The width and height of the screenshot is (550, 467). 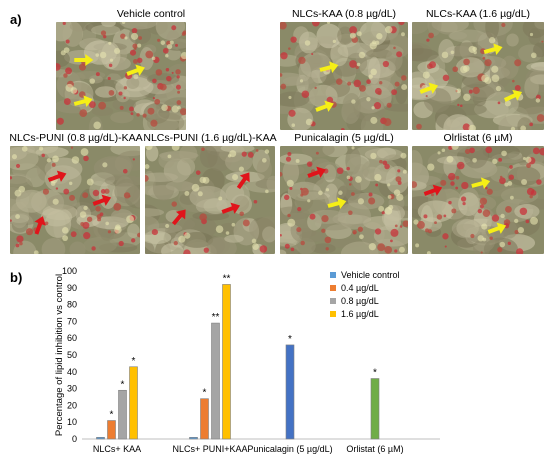 What do you see at coordinates (117, 449) in the screenshot?
I see `x-category-label: NLCs+ KAA` at bounding box center [117, 449].